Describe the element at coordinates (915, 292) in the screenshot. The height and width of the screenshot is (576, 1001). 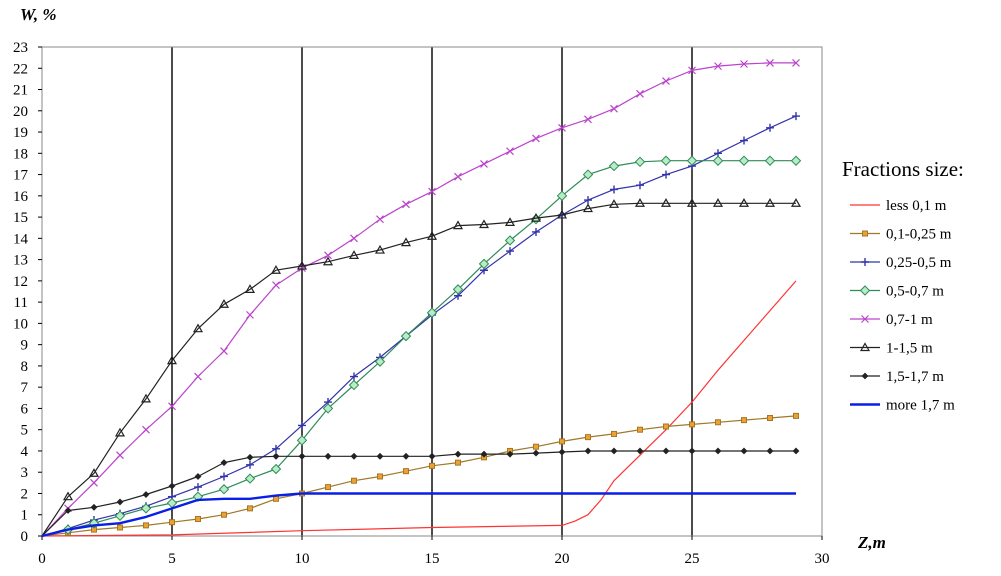
I see `legend-label: 0,5-0,7 m` at that location.